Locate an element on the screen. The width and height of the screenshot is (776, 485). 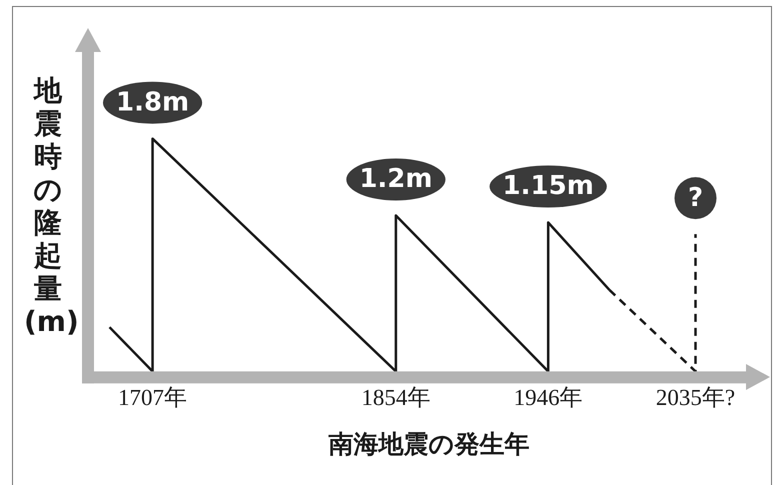
annotation: 1.8m is located at coordinates (153, 102).